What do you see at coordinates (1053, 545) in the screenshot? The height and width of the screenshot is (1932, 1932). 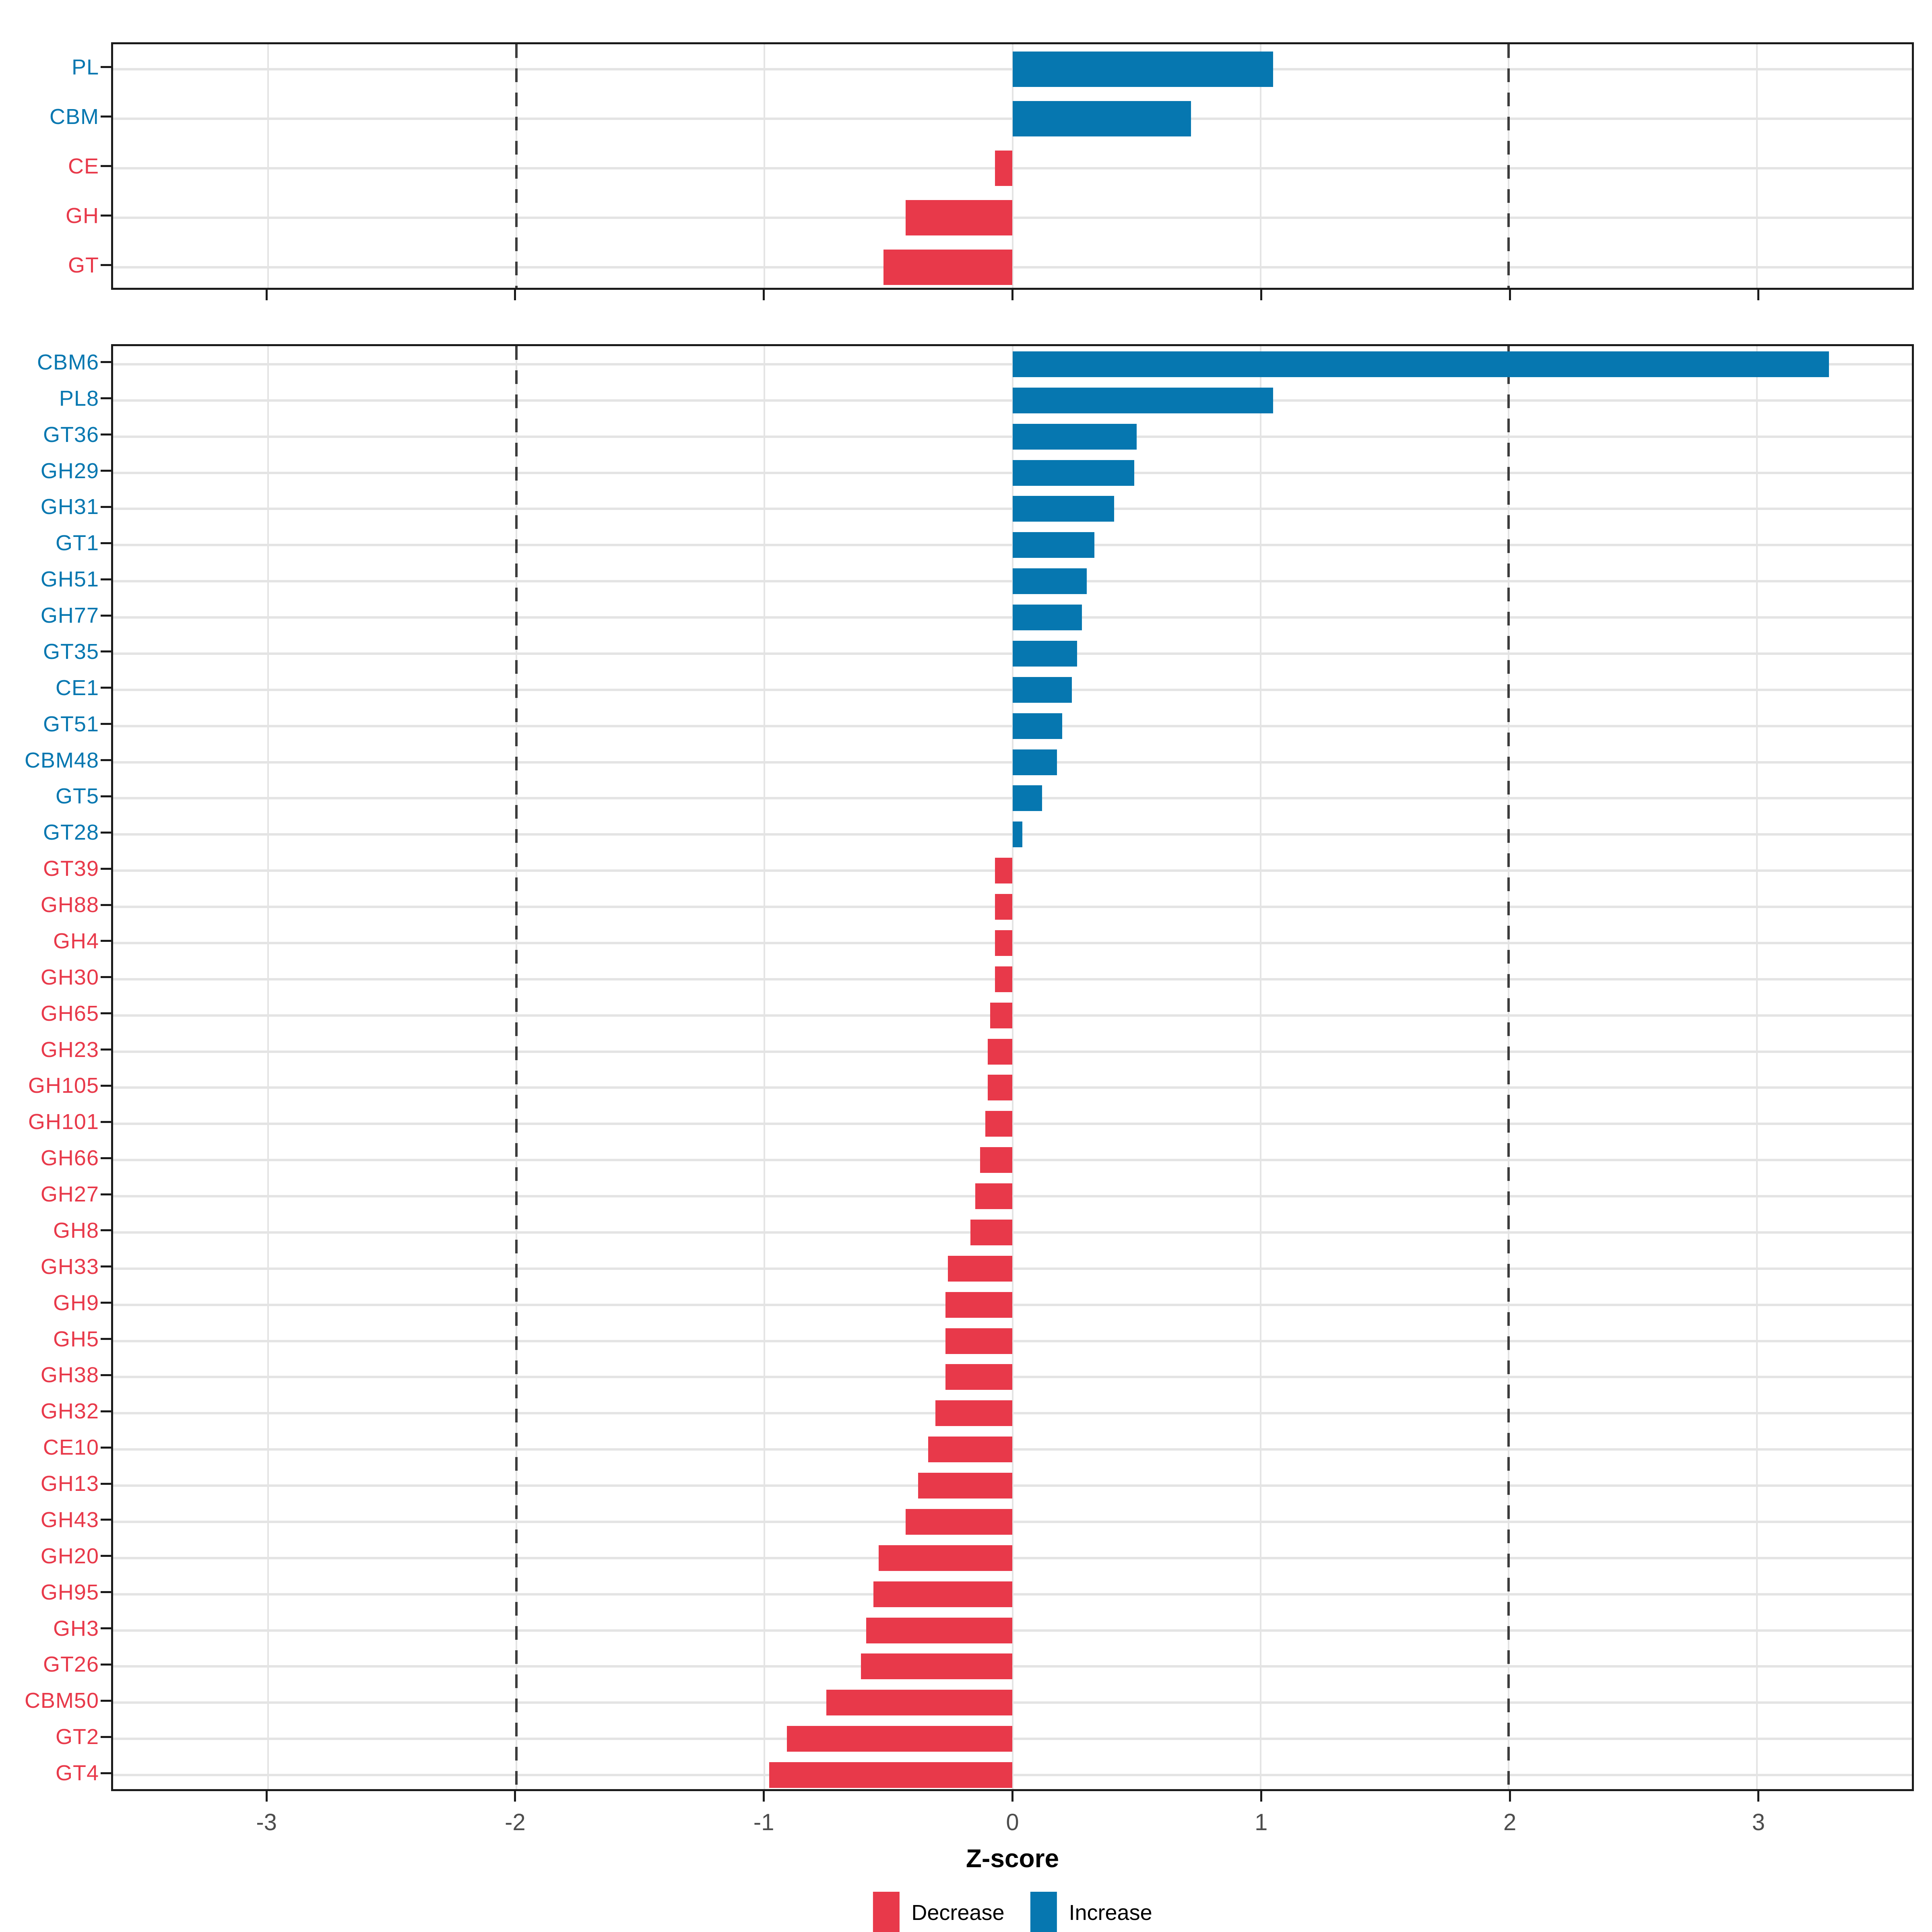 I see `bar-GT1` at bounding box center [1053, 545].